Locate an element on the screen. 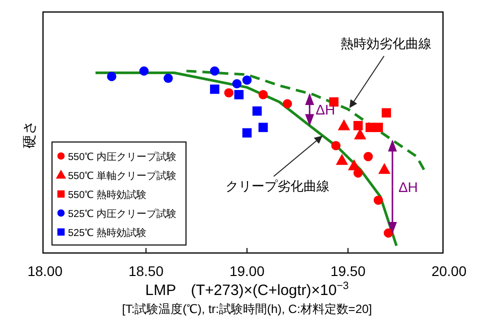 Image resolution: width=477 pixels, height=324 pixels. x-tick-label: 18.00 is located at coordinates (45, 271).